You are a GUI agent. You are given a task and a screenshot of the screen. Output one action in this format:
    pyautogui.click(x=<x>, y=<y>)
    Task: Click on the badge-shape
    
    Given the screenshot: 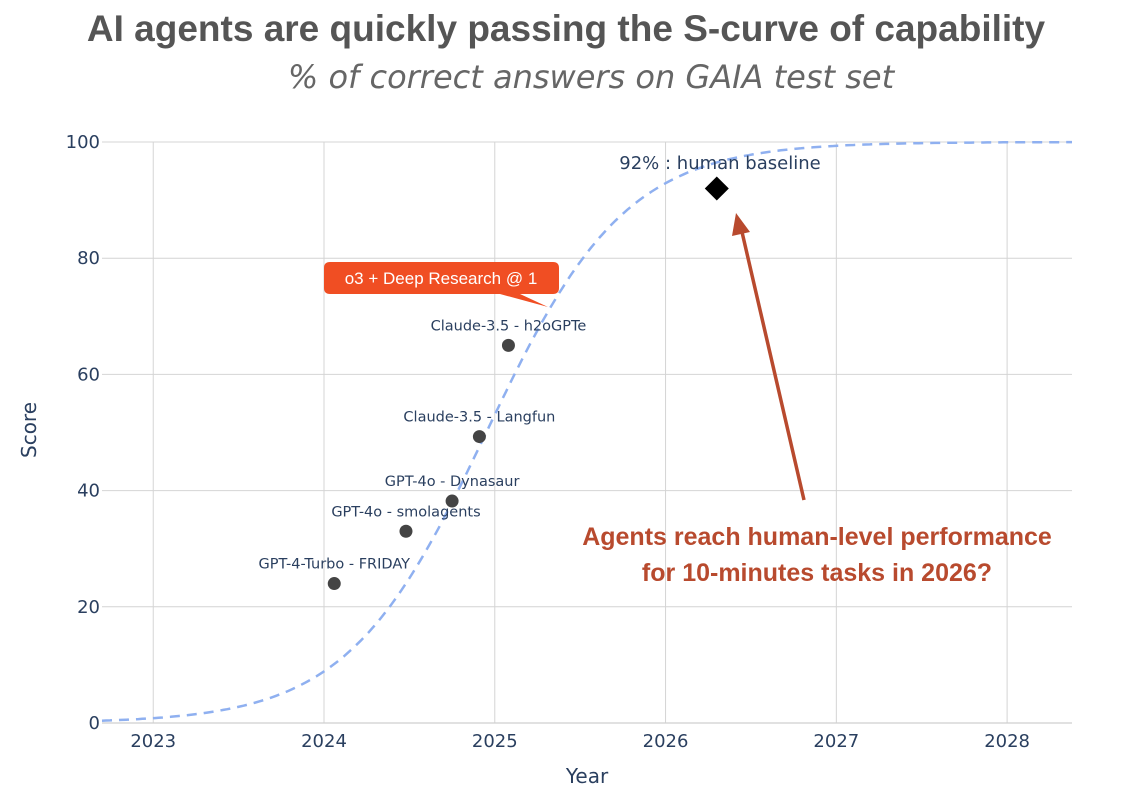 What is the action you would take?
    pyautogui.click(x=441, y=284)
    